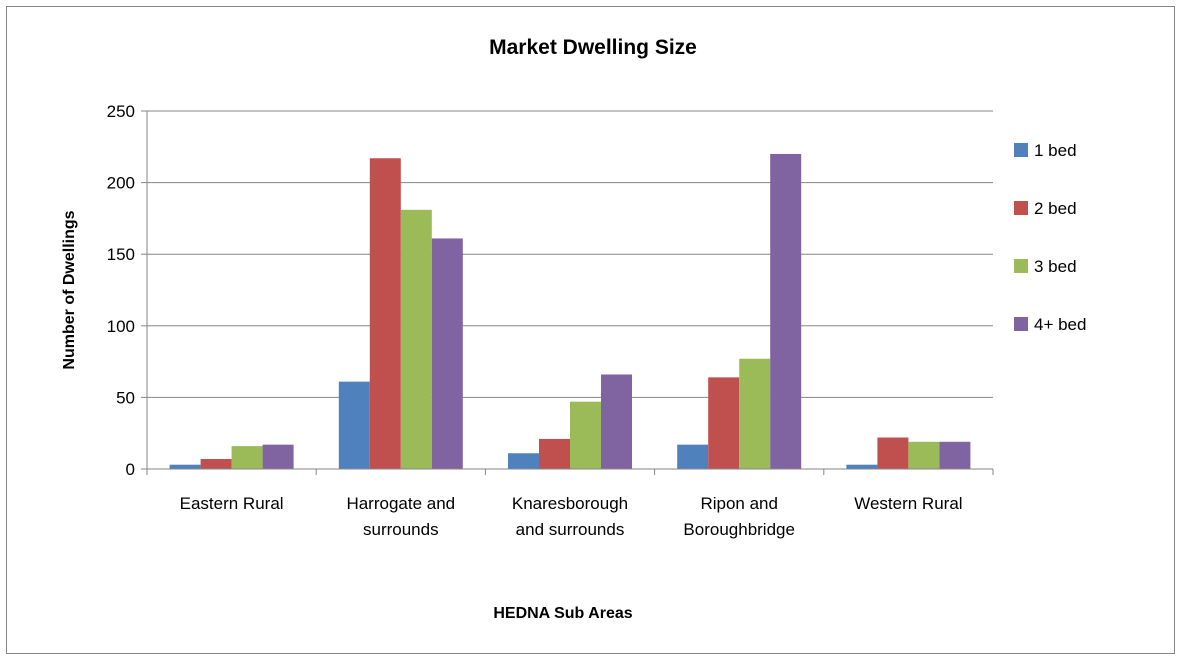 The width and height of the screenshot is (1183, 660). Describe the element at coordinates (739, 529) in the screenshot. I see `x-category-label: Boroughbridge` at that location.